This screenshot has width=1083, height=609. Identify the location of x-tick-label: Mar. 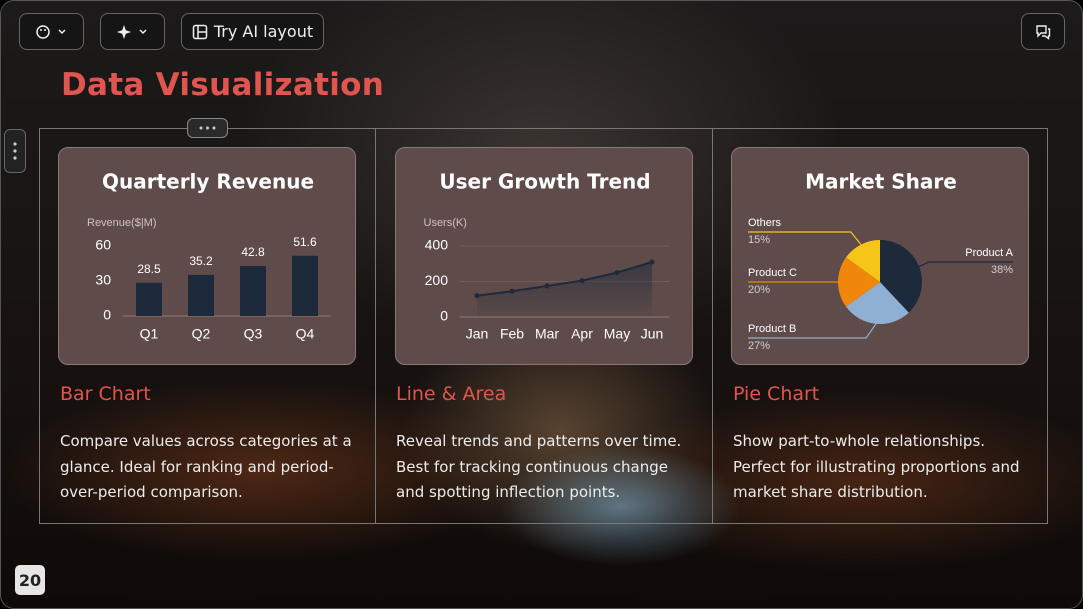
(547, 334).